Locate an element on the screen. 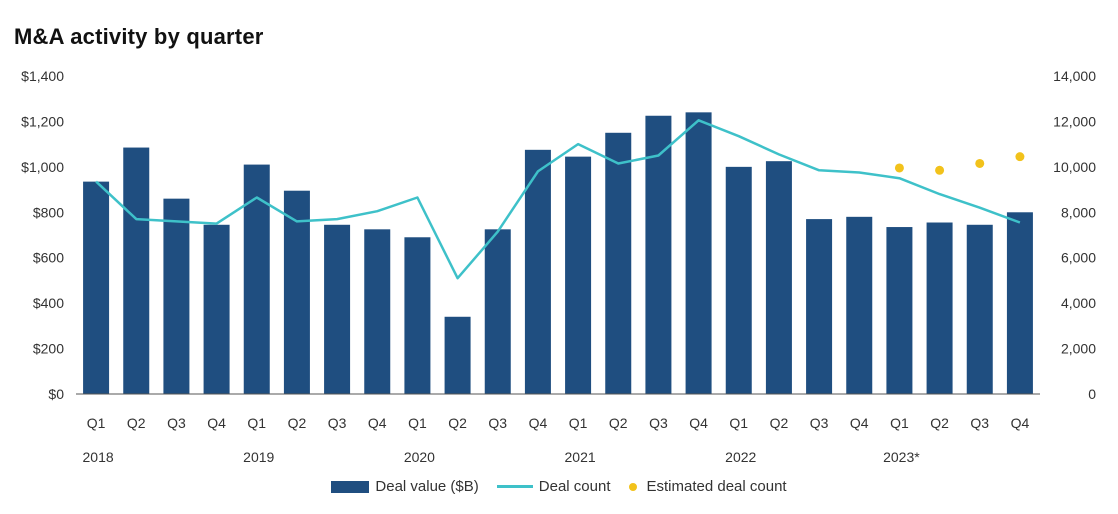  y-right-tick-label: 12,000 is located at coordinates (1074, 121).